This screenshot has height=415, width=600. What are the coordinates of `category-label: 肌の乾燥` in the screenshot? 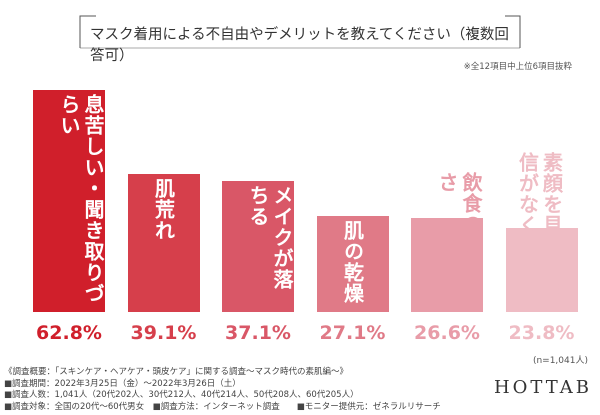 It's located at (352, 262).